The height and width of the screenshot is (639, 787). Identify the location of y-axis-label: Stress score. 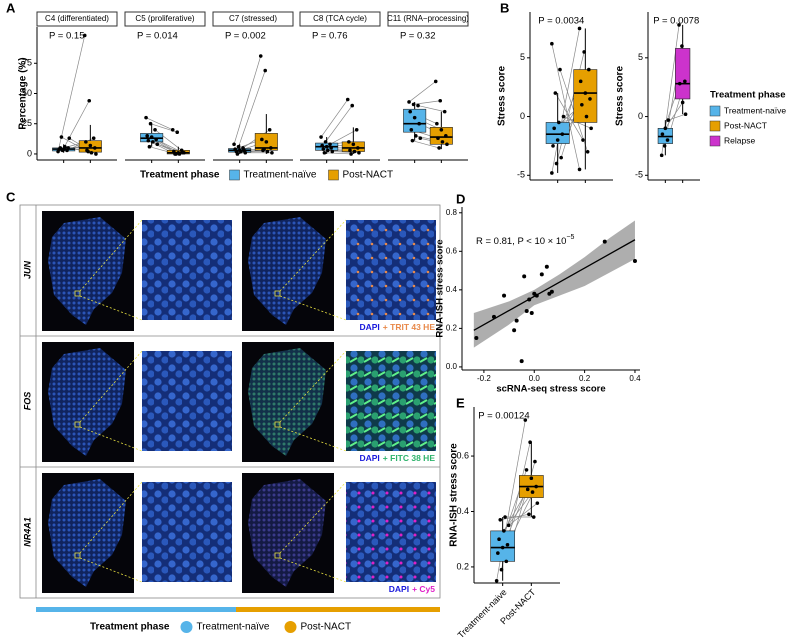
(502, 96).